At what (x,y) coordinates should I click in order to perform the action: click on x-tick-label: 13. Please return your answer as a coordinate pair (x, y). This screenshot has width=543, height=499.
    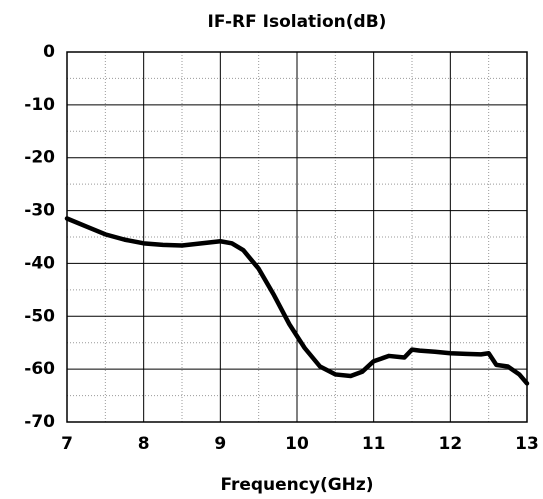
    Looking at the image, I should click on (527, 444).